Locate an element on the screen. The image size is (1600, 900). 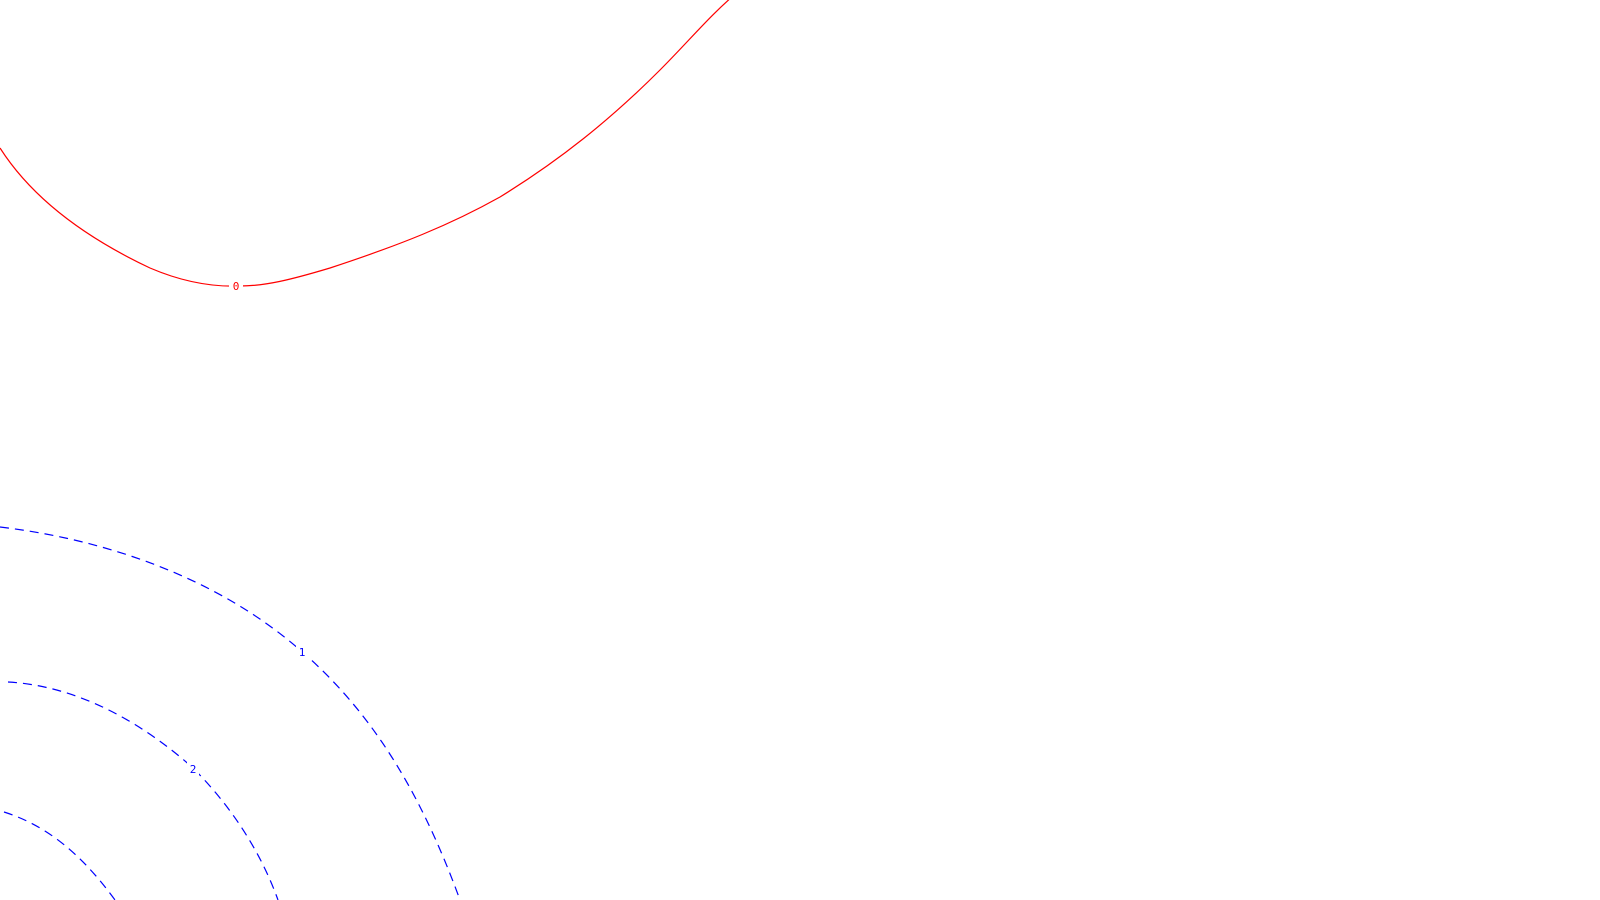
contour-line-two is located at coordinates (143, 790).